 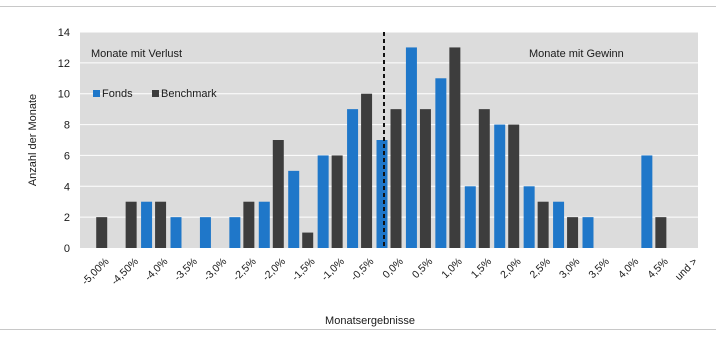 I want to click on y-tick-label: 14, so click(x=64, y=33).